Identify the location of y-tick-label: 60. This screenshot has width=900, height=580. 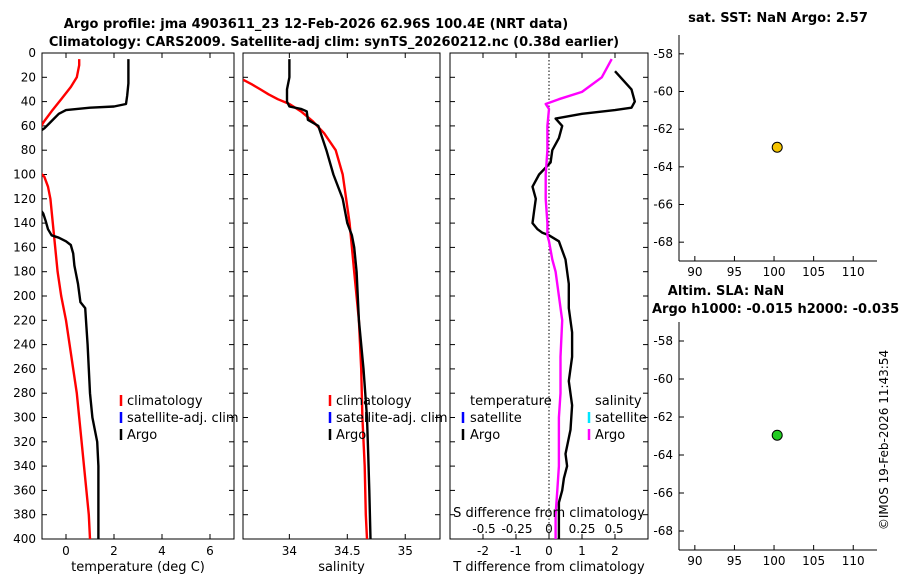
(28, 126).